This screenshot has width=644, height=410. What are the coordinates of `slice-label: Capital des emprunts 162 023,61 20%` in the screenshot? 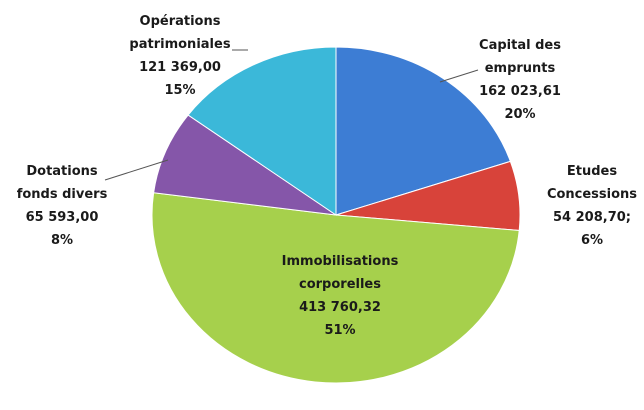 It's located at (520, 80).